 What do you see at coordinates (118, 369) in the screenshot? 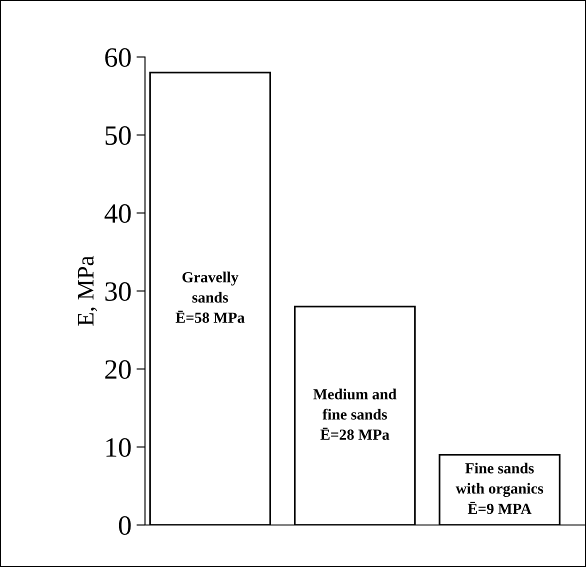
I see `y-tick-label: 20` at bounding box center [118, 369].